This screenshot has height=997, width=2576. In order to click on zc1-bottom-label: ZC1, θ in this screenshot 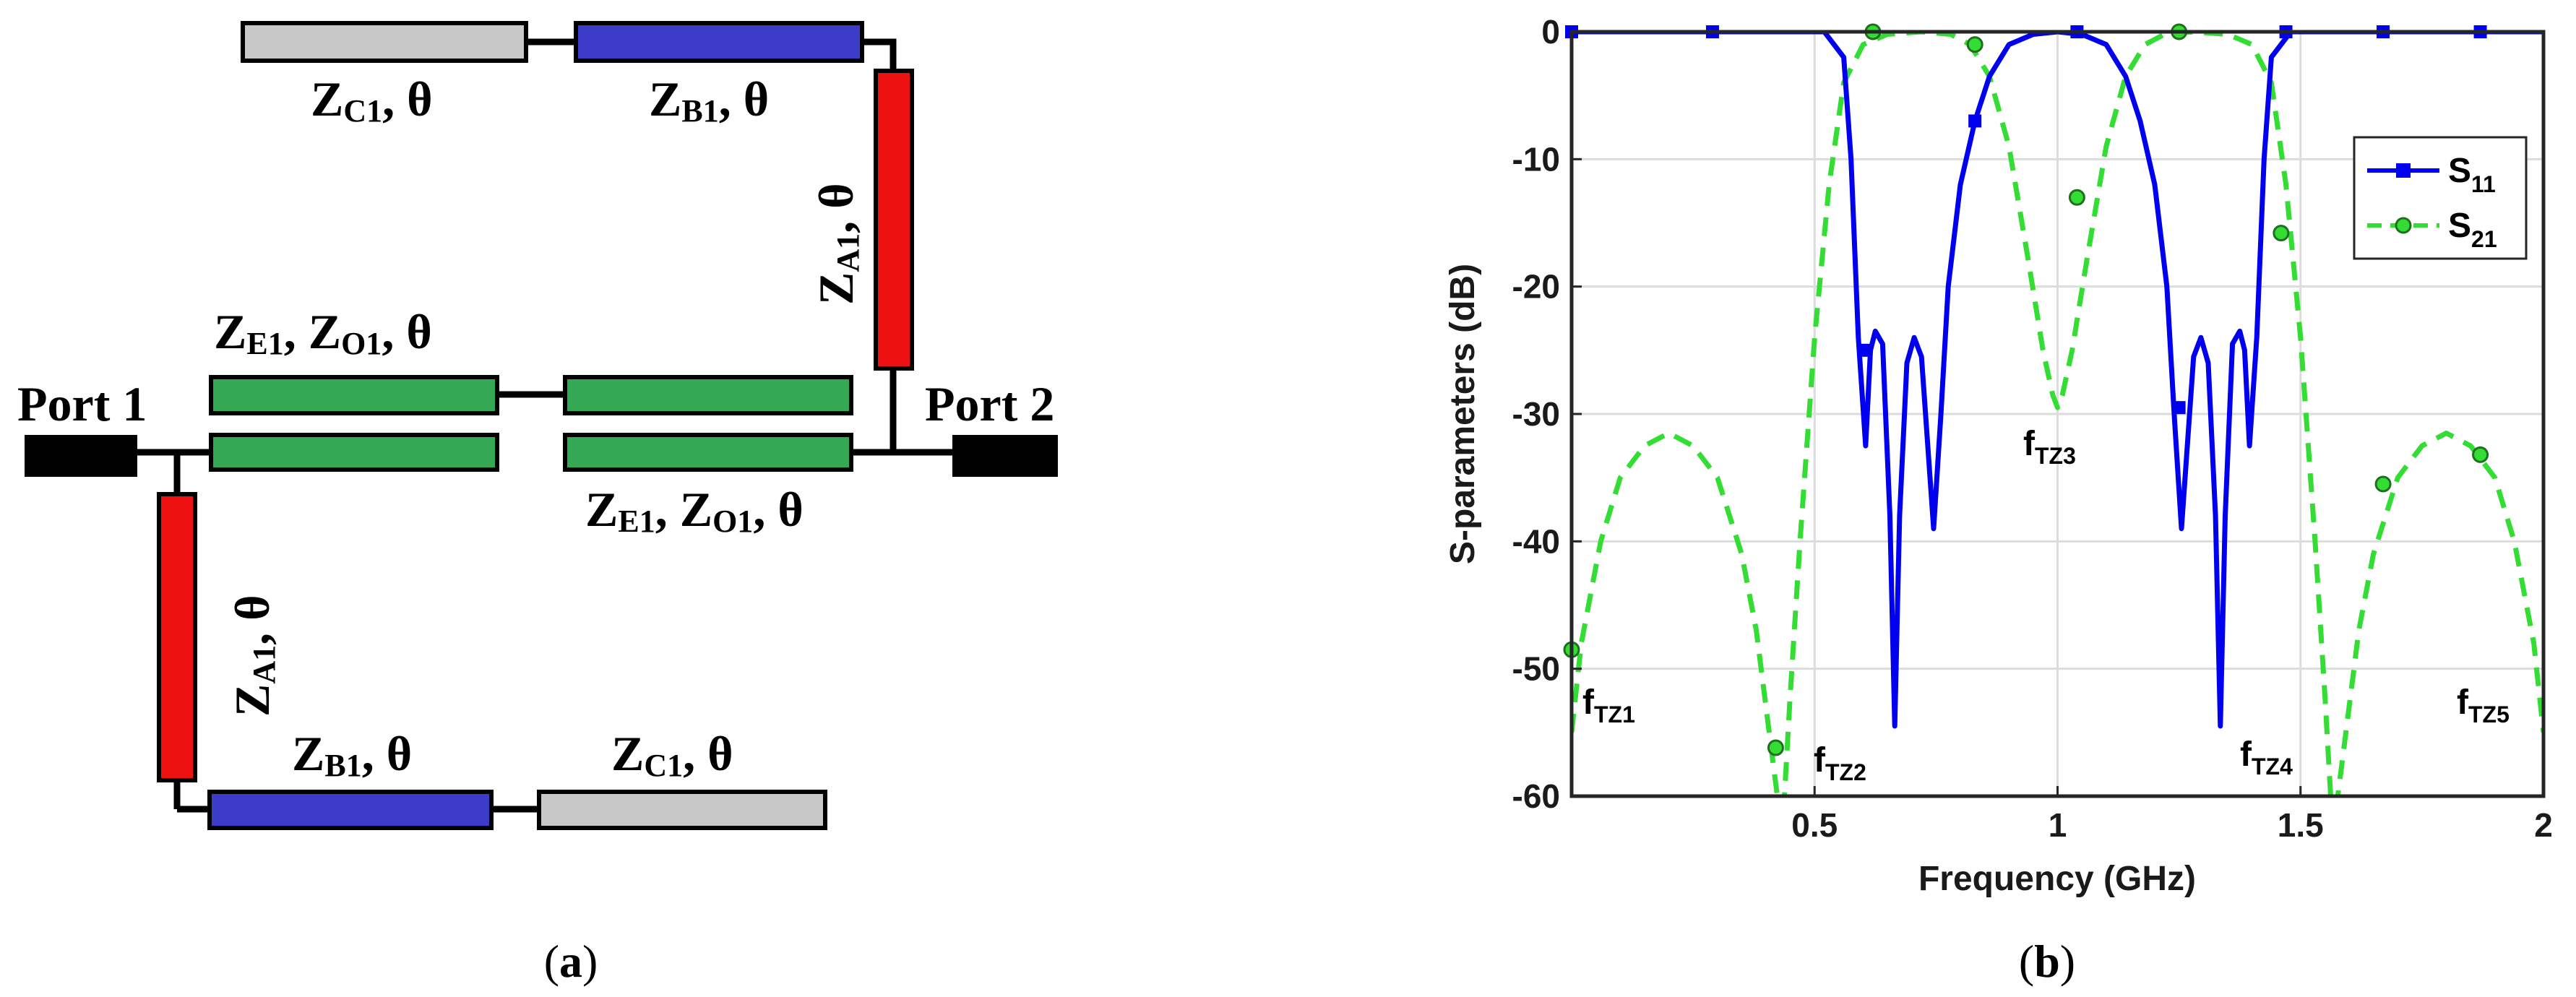, I will do `click(672, 754)`.